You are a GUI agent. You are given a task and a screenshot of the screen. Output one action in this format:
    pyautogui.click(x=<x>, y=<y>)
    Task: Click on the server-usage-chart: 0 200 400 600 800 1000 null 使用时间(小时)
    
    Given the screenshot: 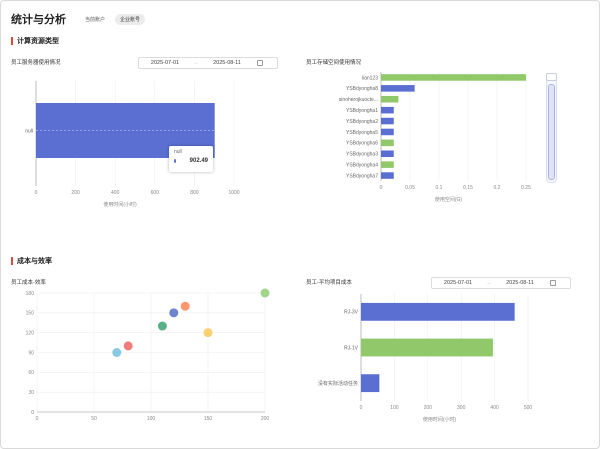 What is the action you would take?
    pyautogui.click(x=132, y=144)
    